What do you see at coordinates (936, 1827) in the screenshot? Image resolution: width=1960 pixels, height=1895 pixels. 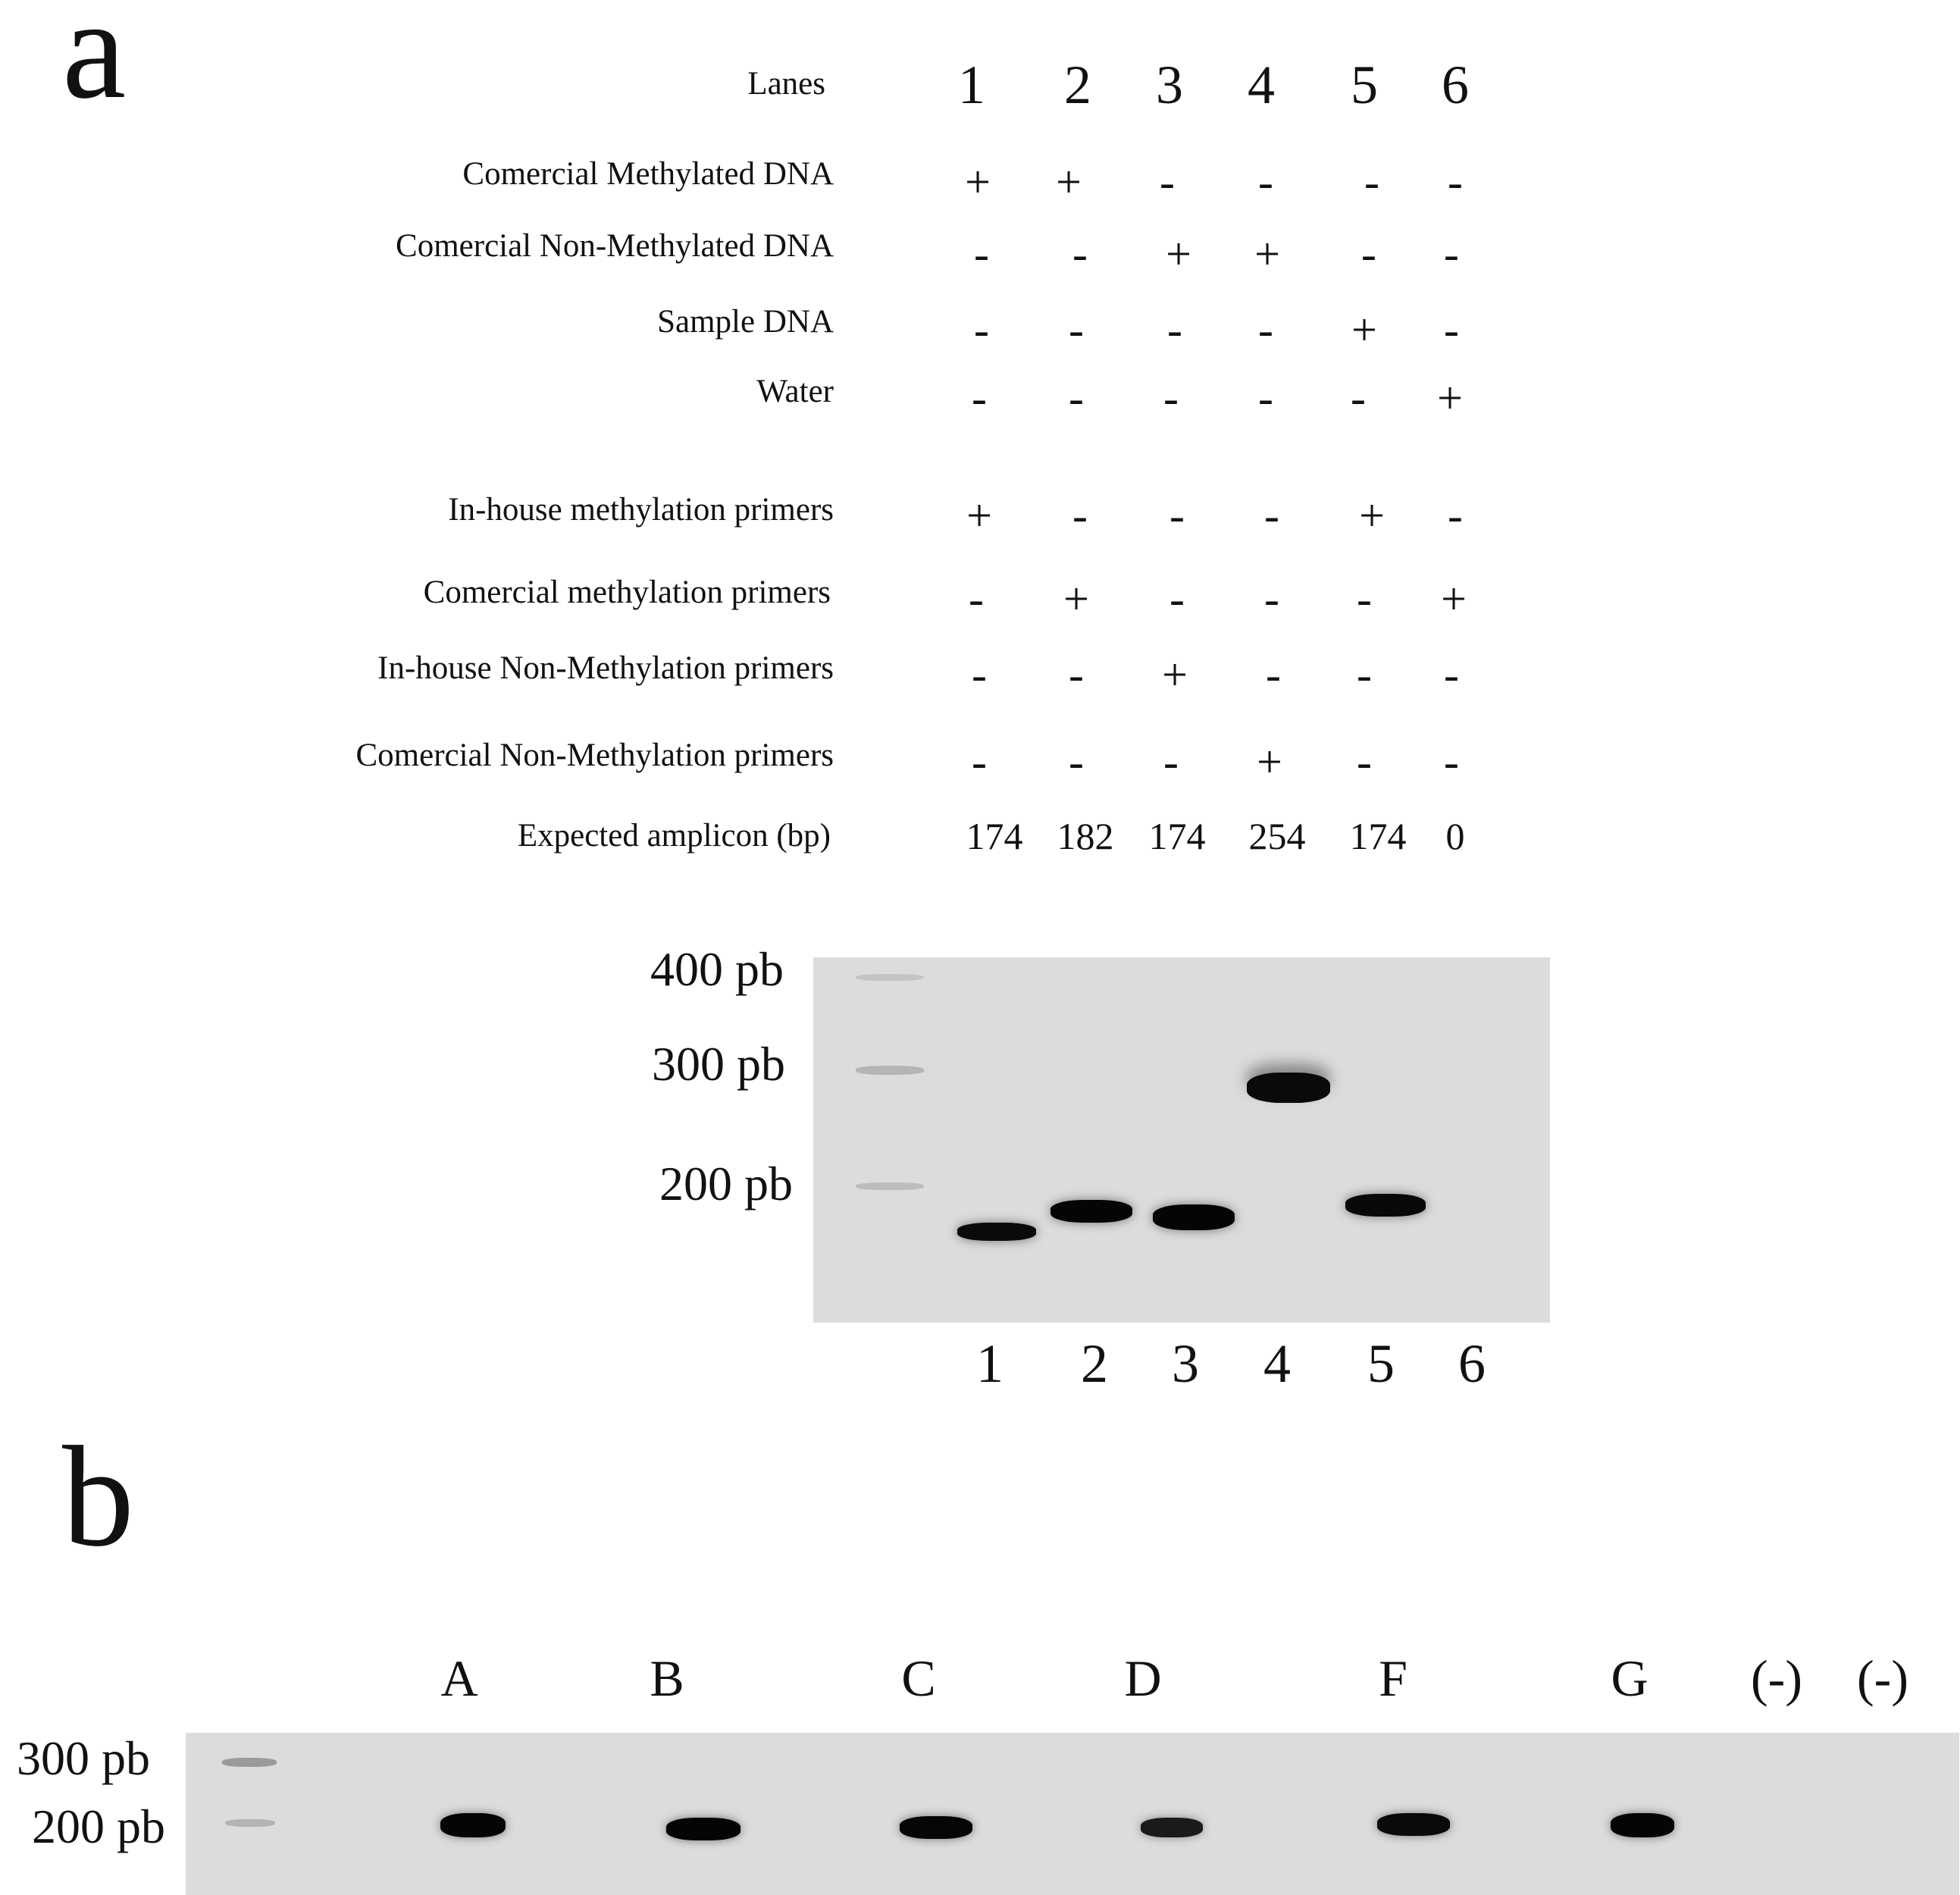 I see `gel-b-band-c` at bounding box center [936, 1827].